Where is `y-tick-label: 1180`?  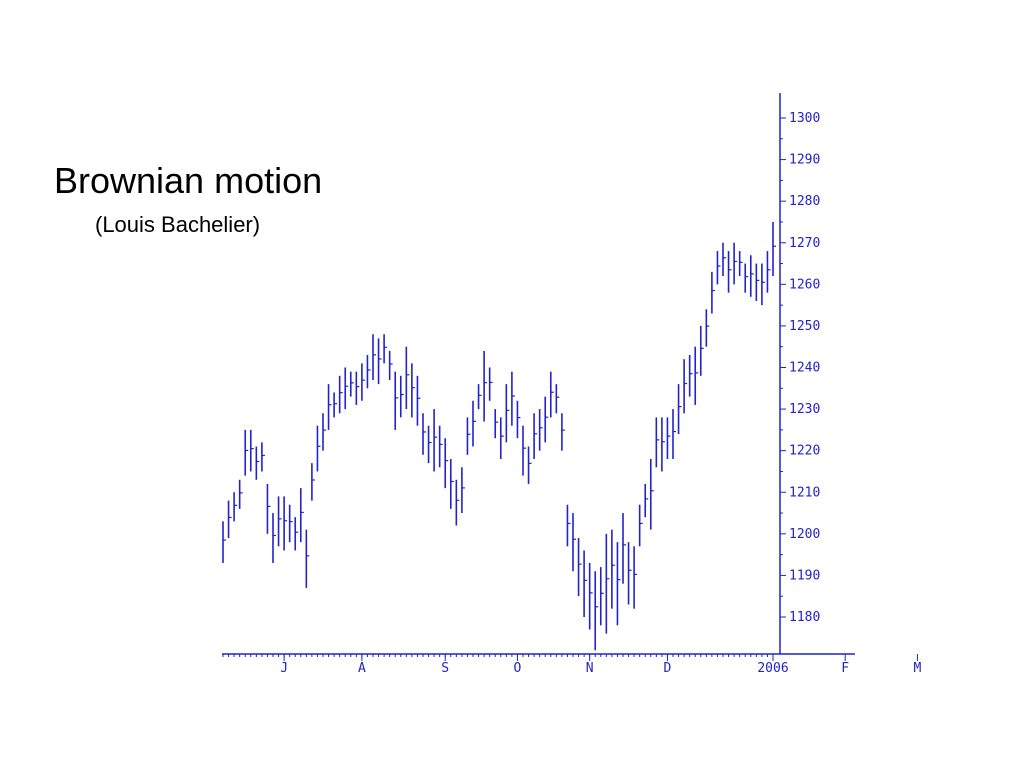
y-tick-label: 1180 is located at coordinates (804, 617).